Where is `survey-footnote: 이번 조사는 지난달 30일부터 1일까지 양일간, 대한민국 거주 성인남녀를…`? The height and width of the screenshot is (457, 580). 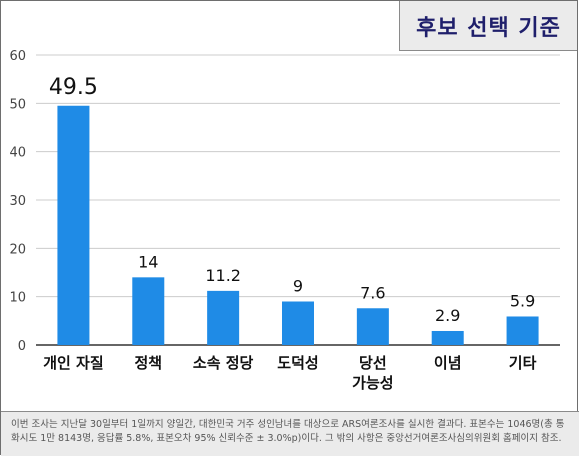 survey-footnote: 이번 조사는 지난달 30일부터 1일까지 양일간, 대한민국 거주 성인남녀를… is located at coordinates (290, 433).